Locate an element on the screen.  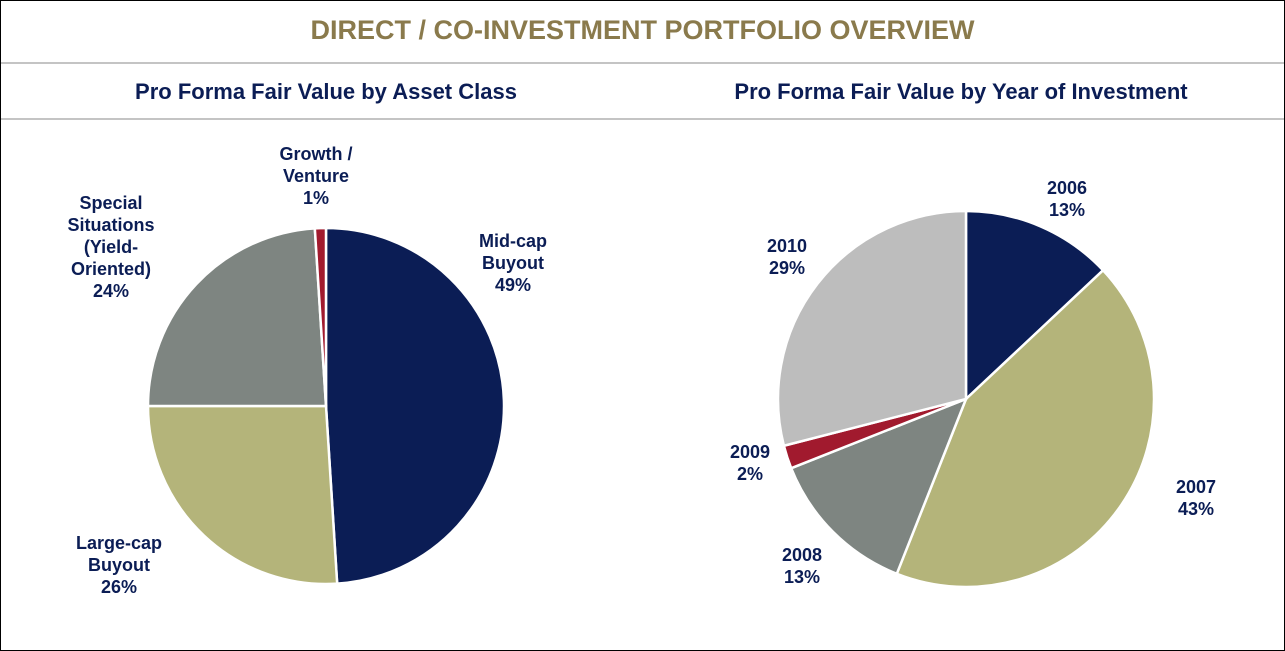
slice-name: Special Situations (Yield-Oriented) is located at coordinates (111, 236).